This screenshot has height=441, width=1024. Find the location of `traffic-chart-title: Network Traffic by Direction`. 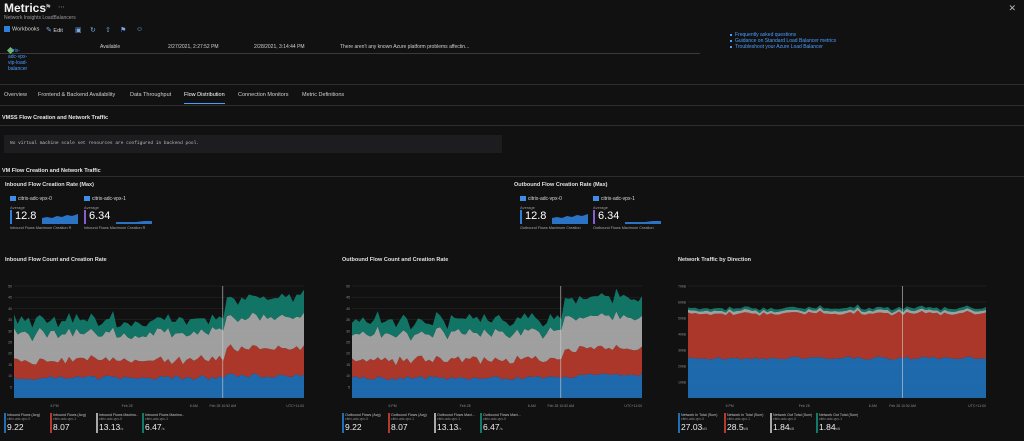

traffic-chart-title: Network Traffic by Direction is located at coordinates (715, 260).